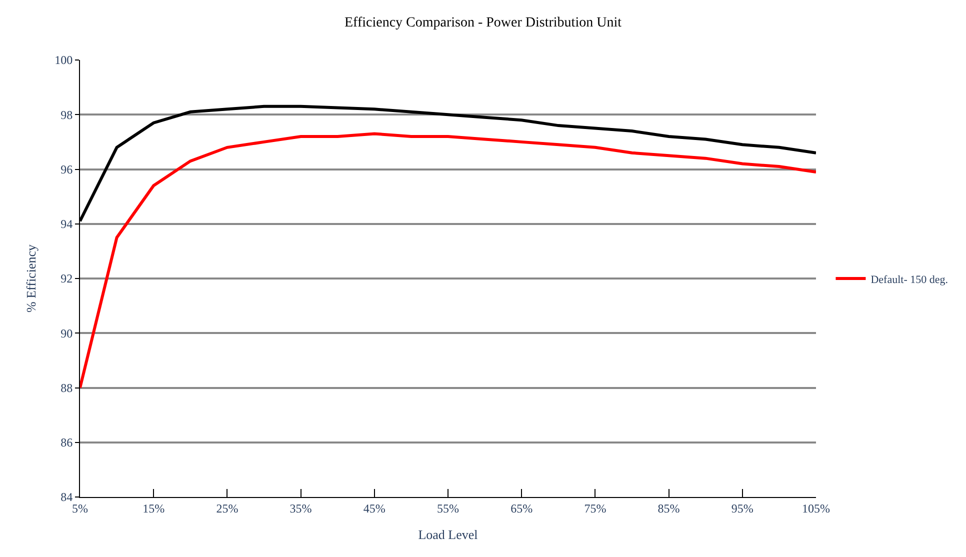 The width and height of the screenshot is (966, 557). I want to click on x-tick-label: 45%, so click(374, 508).